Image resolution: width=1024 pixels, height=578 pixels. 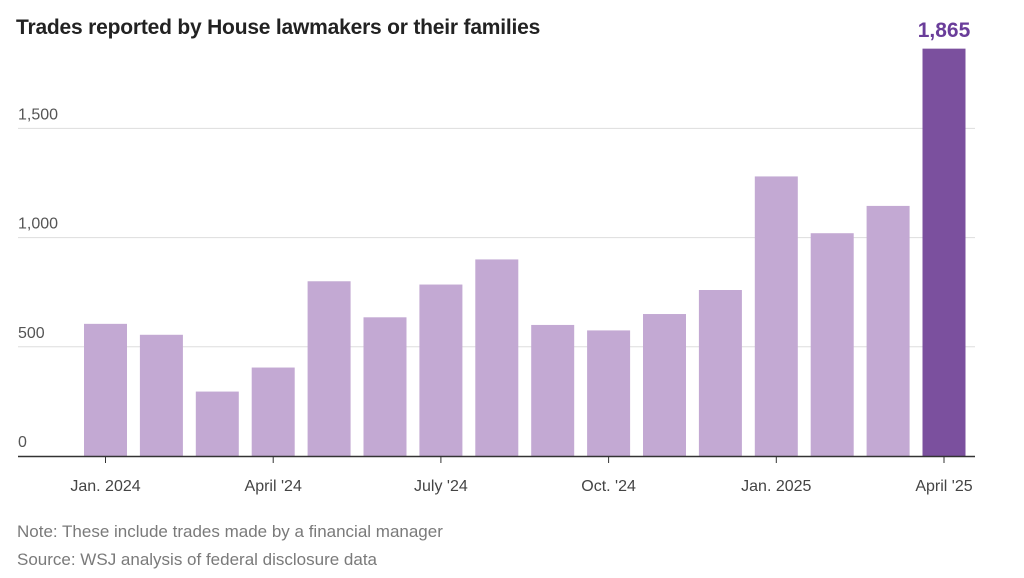 What do you see at coordinates (38, 224) in the screenshot?
I see `y-tick-label: 1,000` at bounding box center [38, 224].